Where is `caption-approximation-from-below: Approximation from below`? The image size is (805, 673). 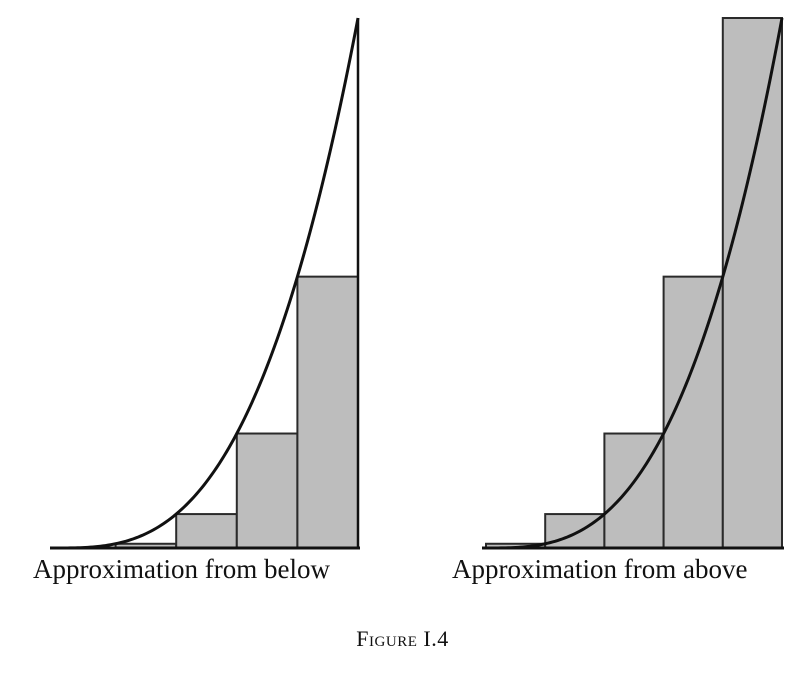 caption-approximation-from-below: Approximation from below is located at coordinates (181, 569).